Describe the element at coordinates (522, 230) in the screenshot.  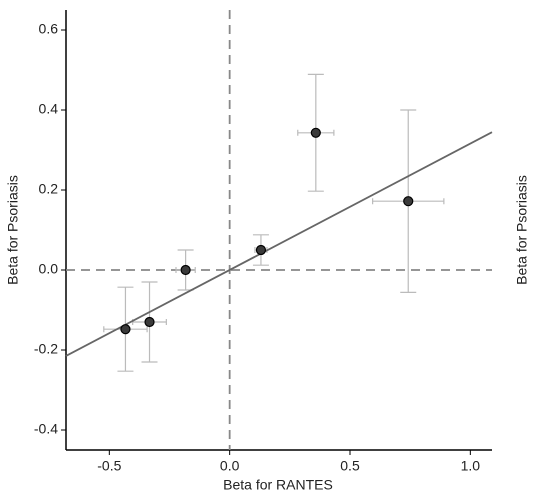
I see `y2-axis-label: Beta for Psoriasis` at that location.